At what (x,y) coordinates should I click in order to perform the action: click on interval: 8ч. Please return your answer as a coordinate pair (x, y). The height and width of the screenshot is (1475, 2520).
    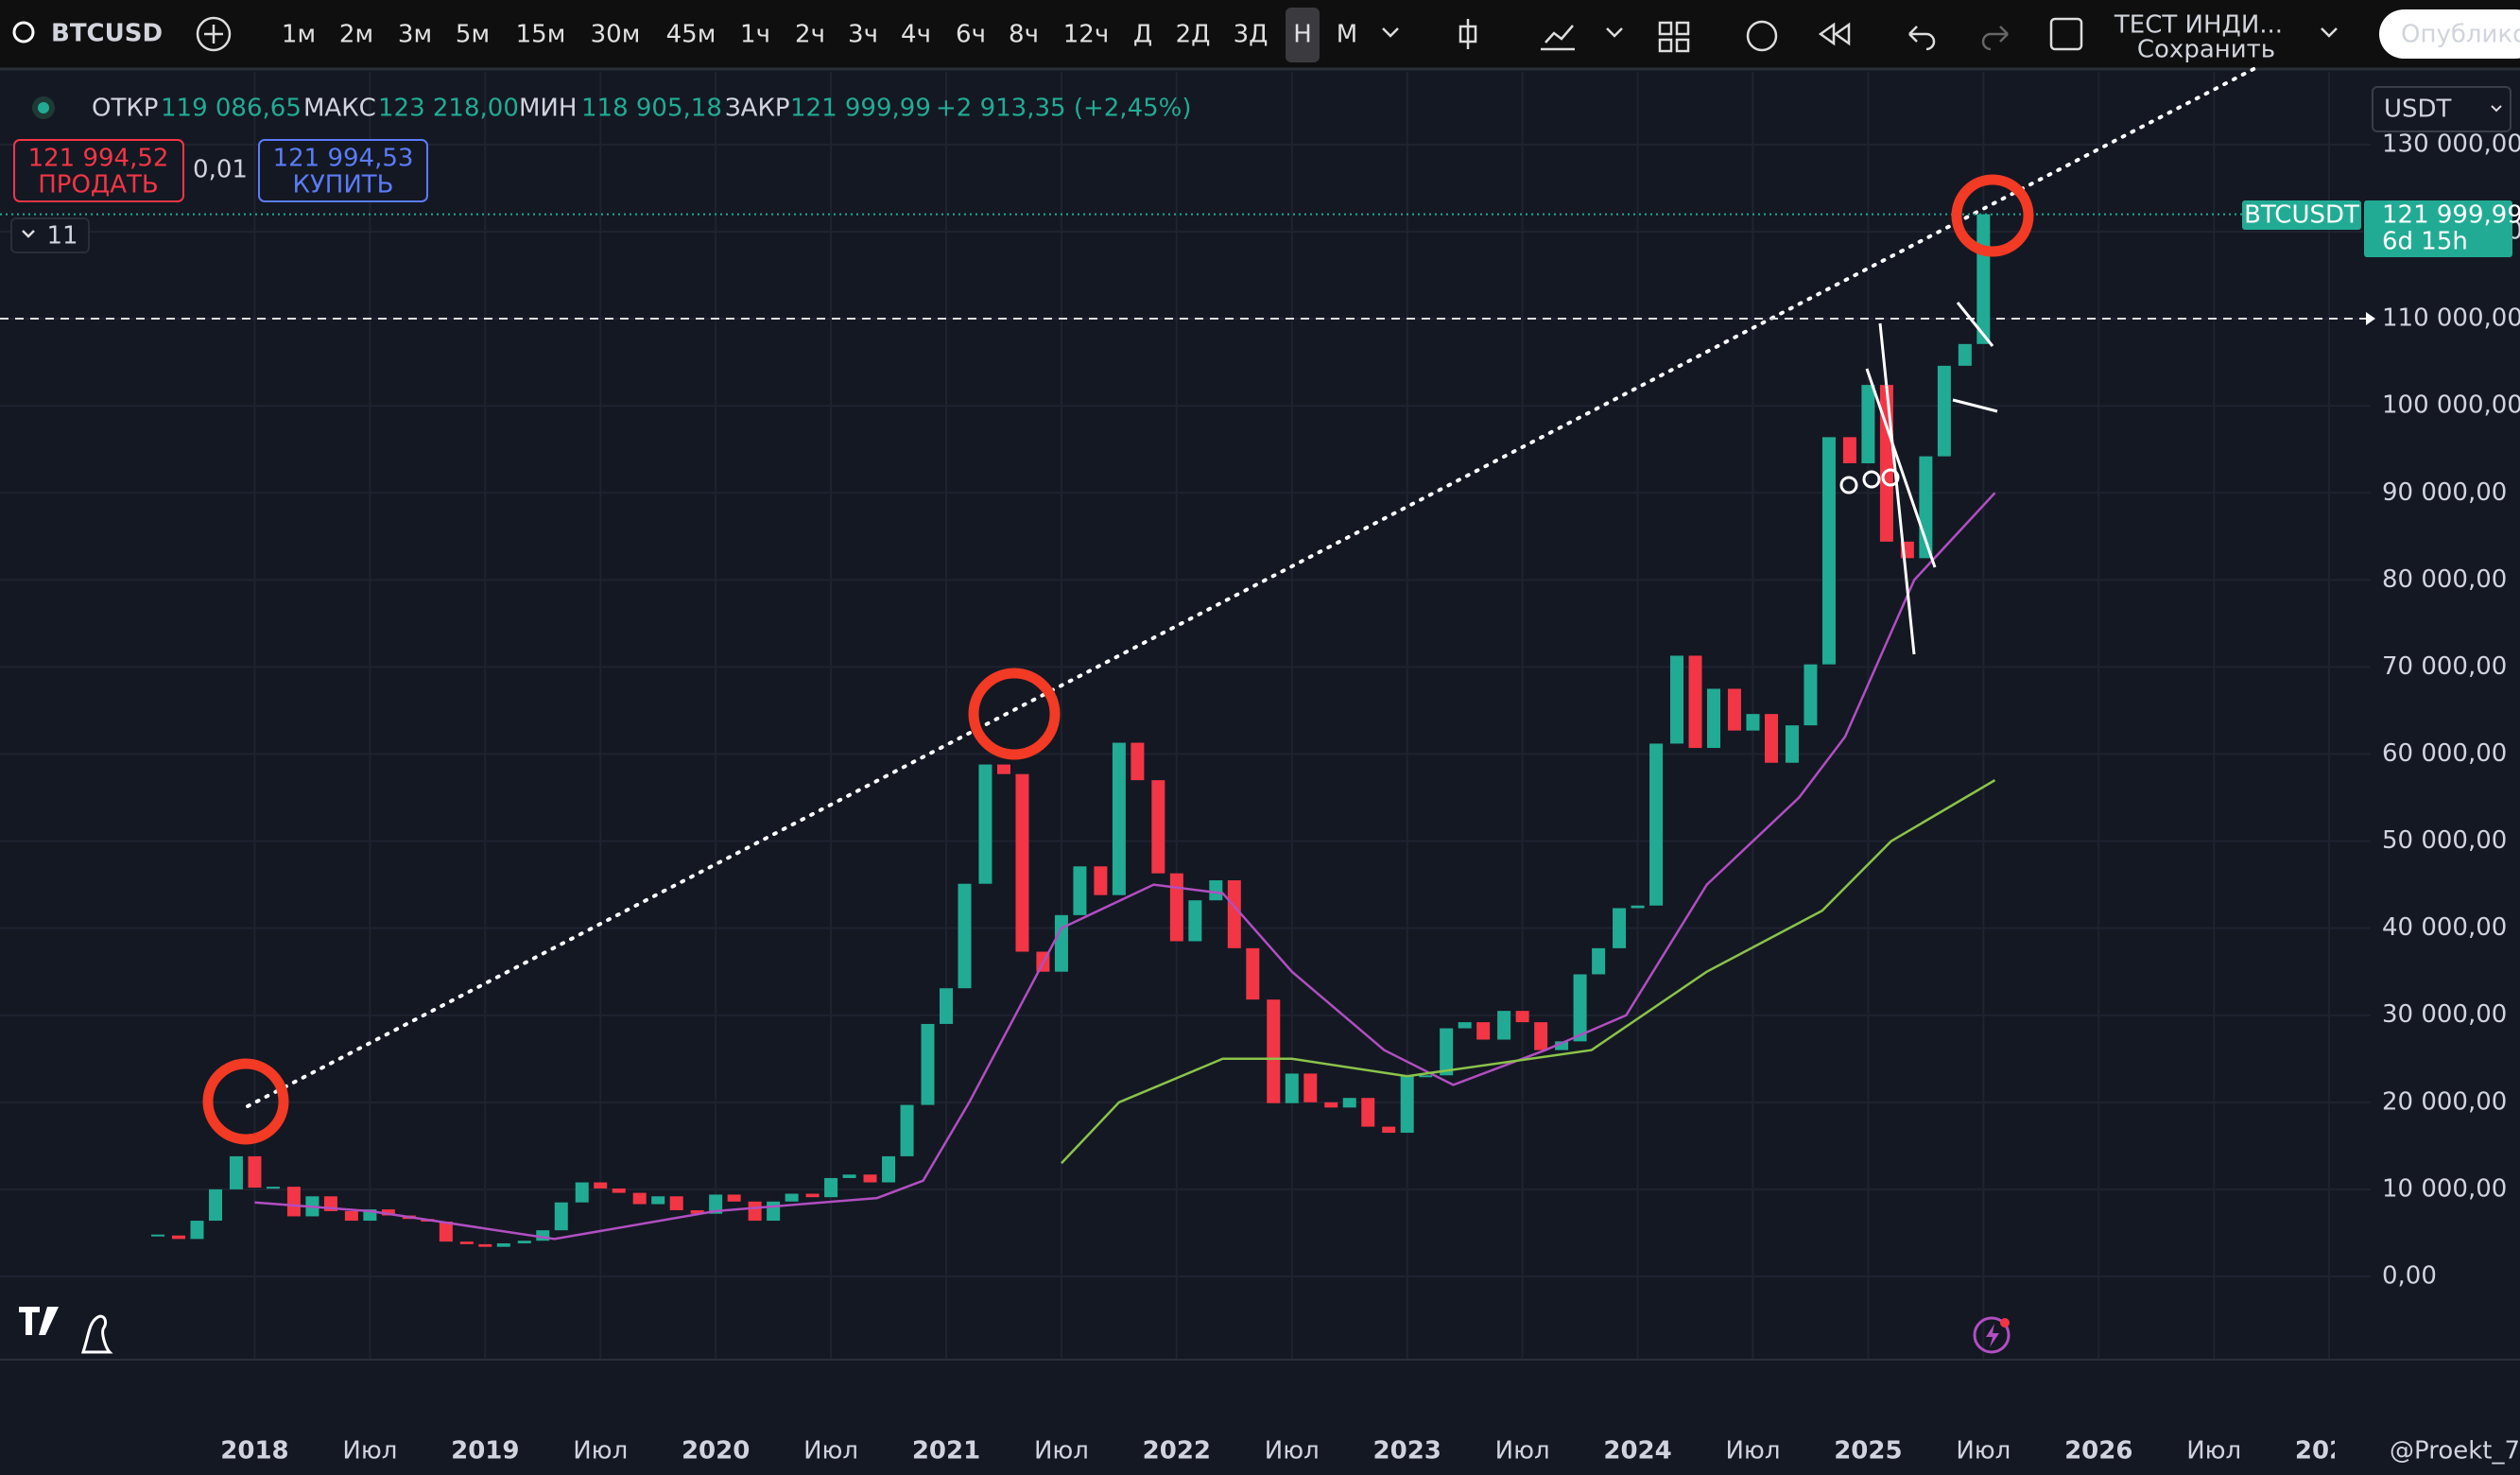
    Looking at the image, I should click on (1024, 35).